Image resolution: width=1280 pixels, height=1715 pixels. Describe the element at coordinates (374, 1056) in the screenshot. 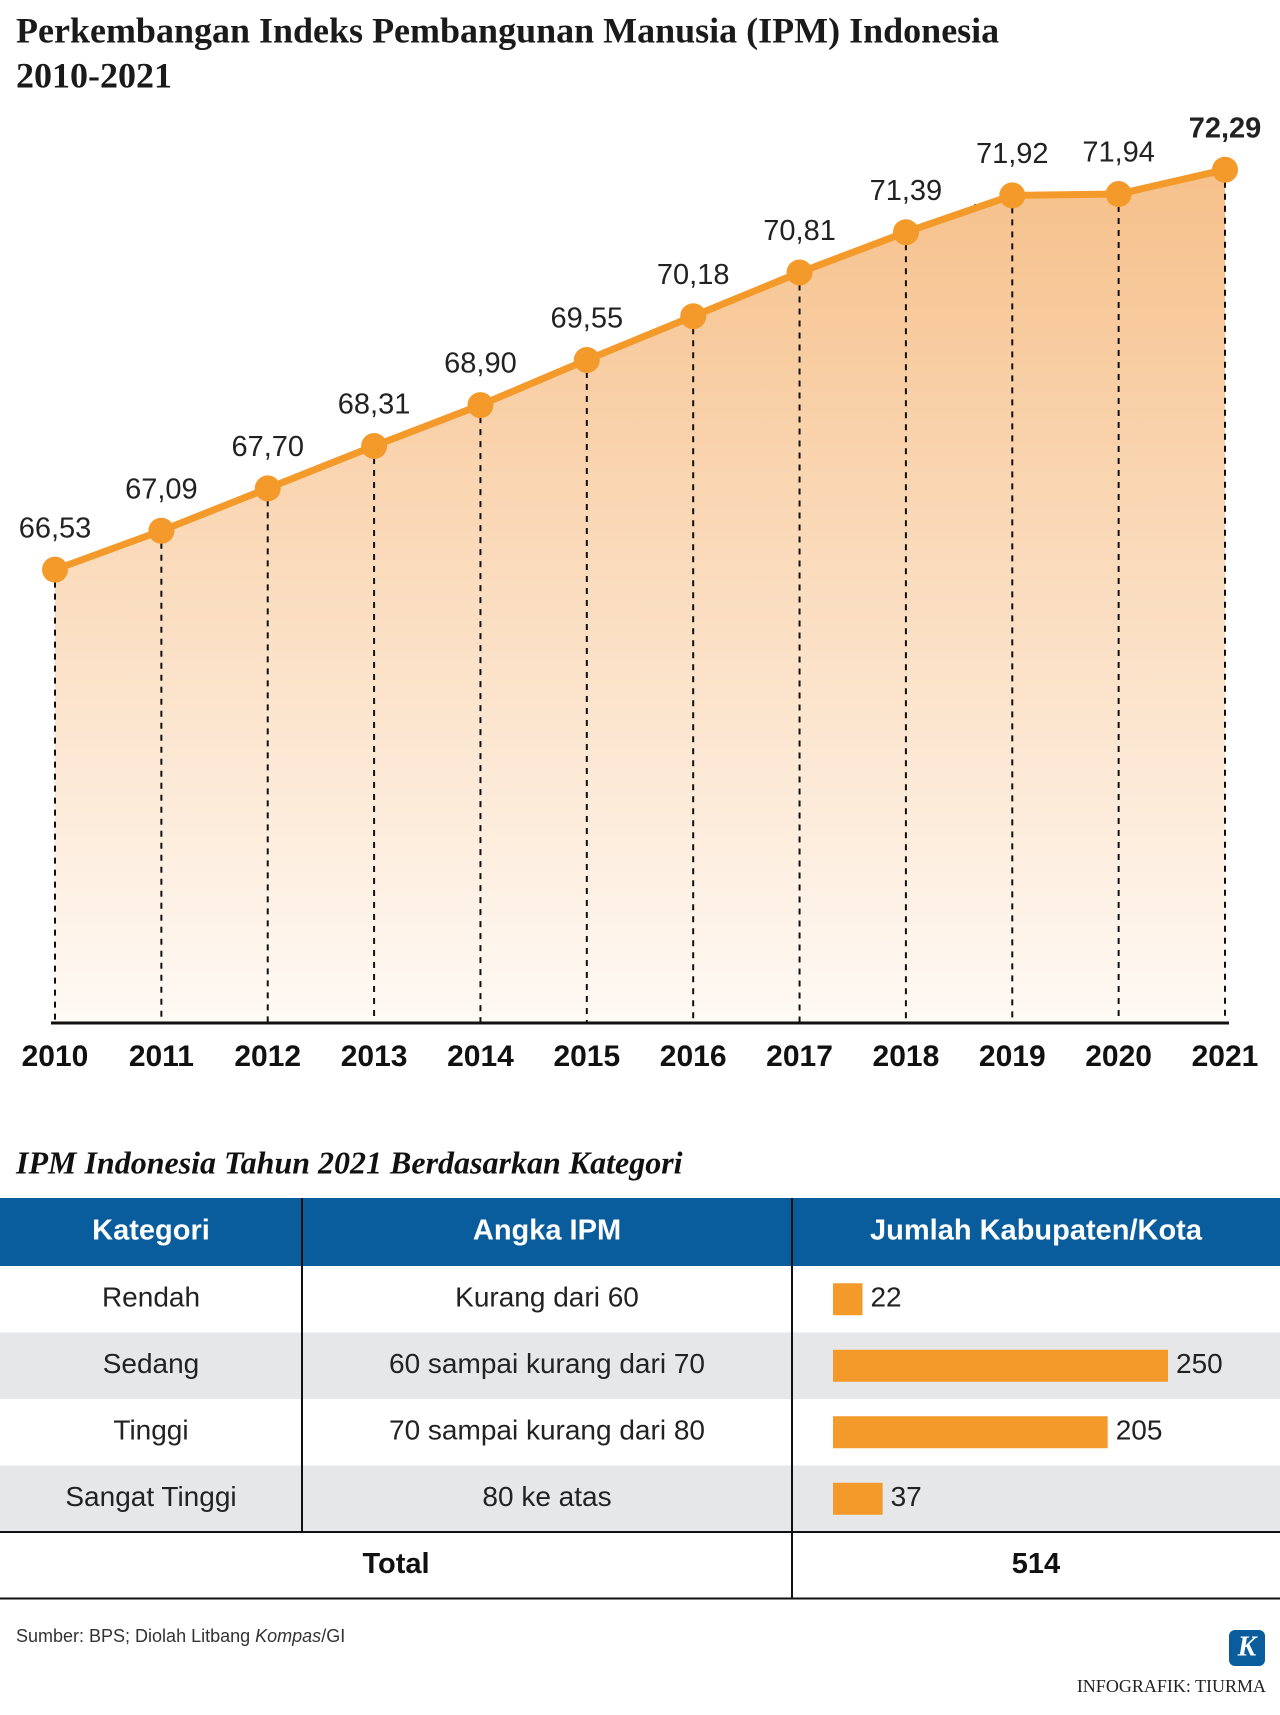

I see `x-tick-label: 2013` at that location.